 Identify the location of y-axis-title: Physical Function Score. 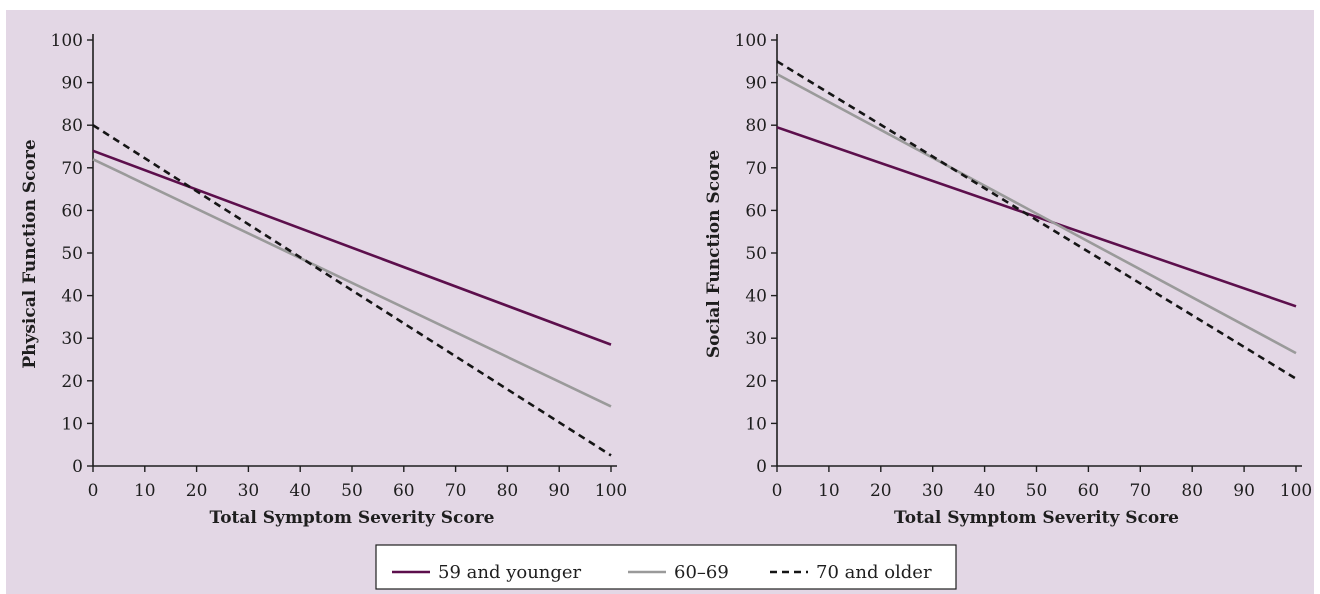
(30, 253).